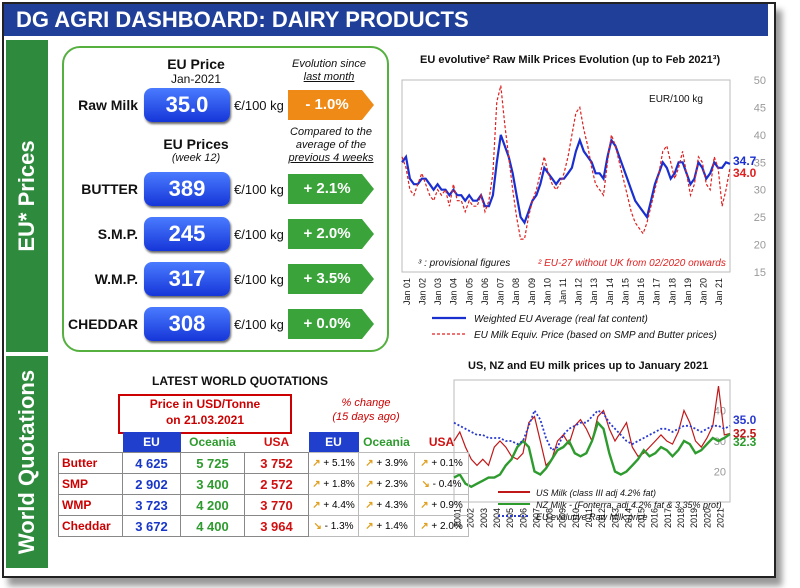  Describe the element at coordinates (331, 105) in the screenshot. I see `raw-milk-change: - 1.0%` at that location.